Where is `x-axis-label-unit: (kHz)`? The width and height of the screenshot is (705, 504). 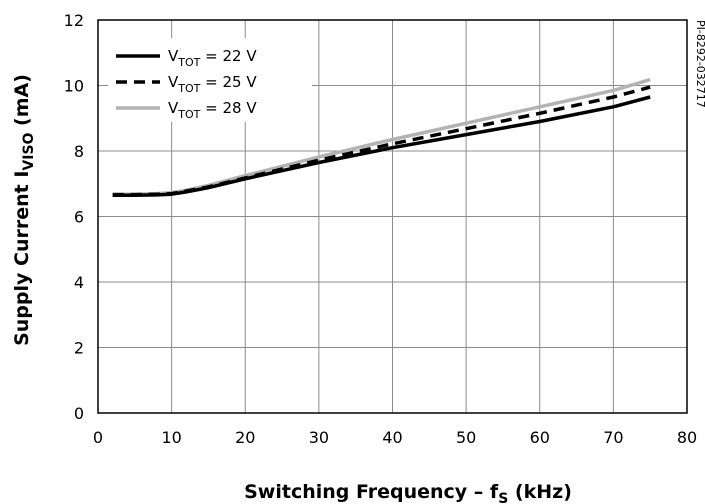
x-axis-label-unit: (kHz) is located at coordinates (540, 492).